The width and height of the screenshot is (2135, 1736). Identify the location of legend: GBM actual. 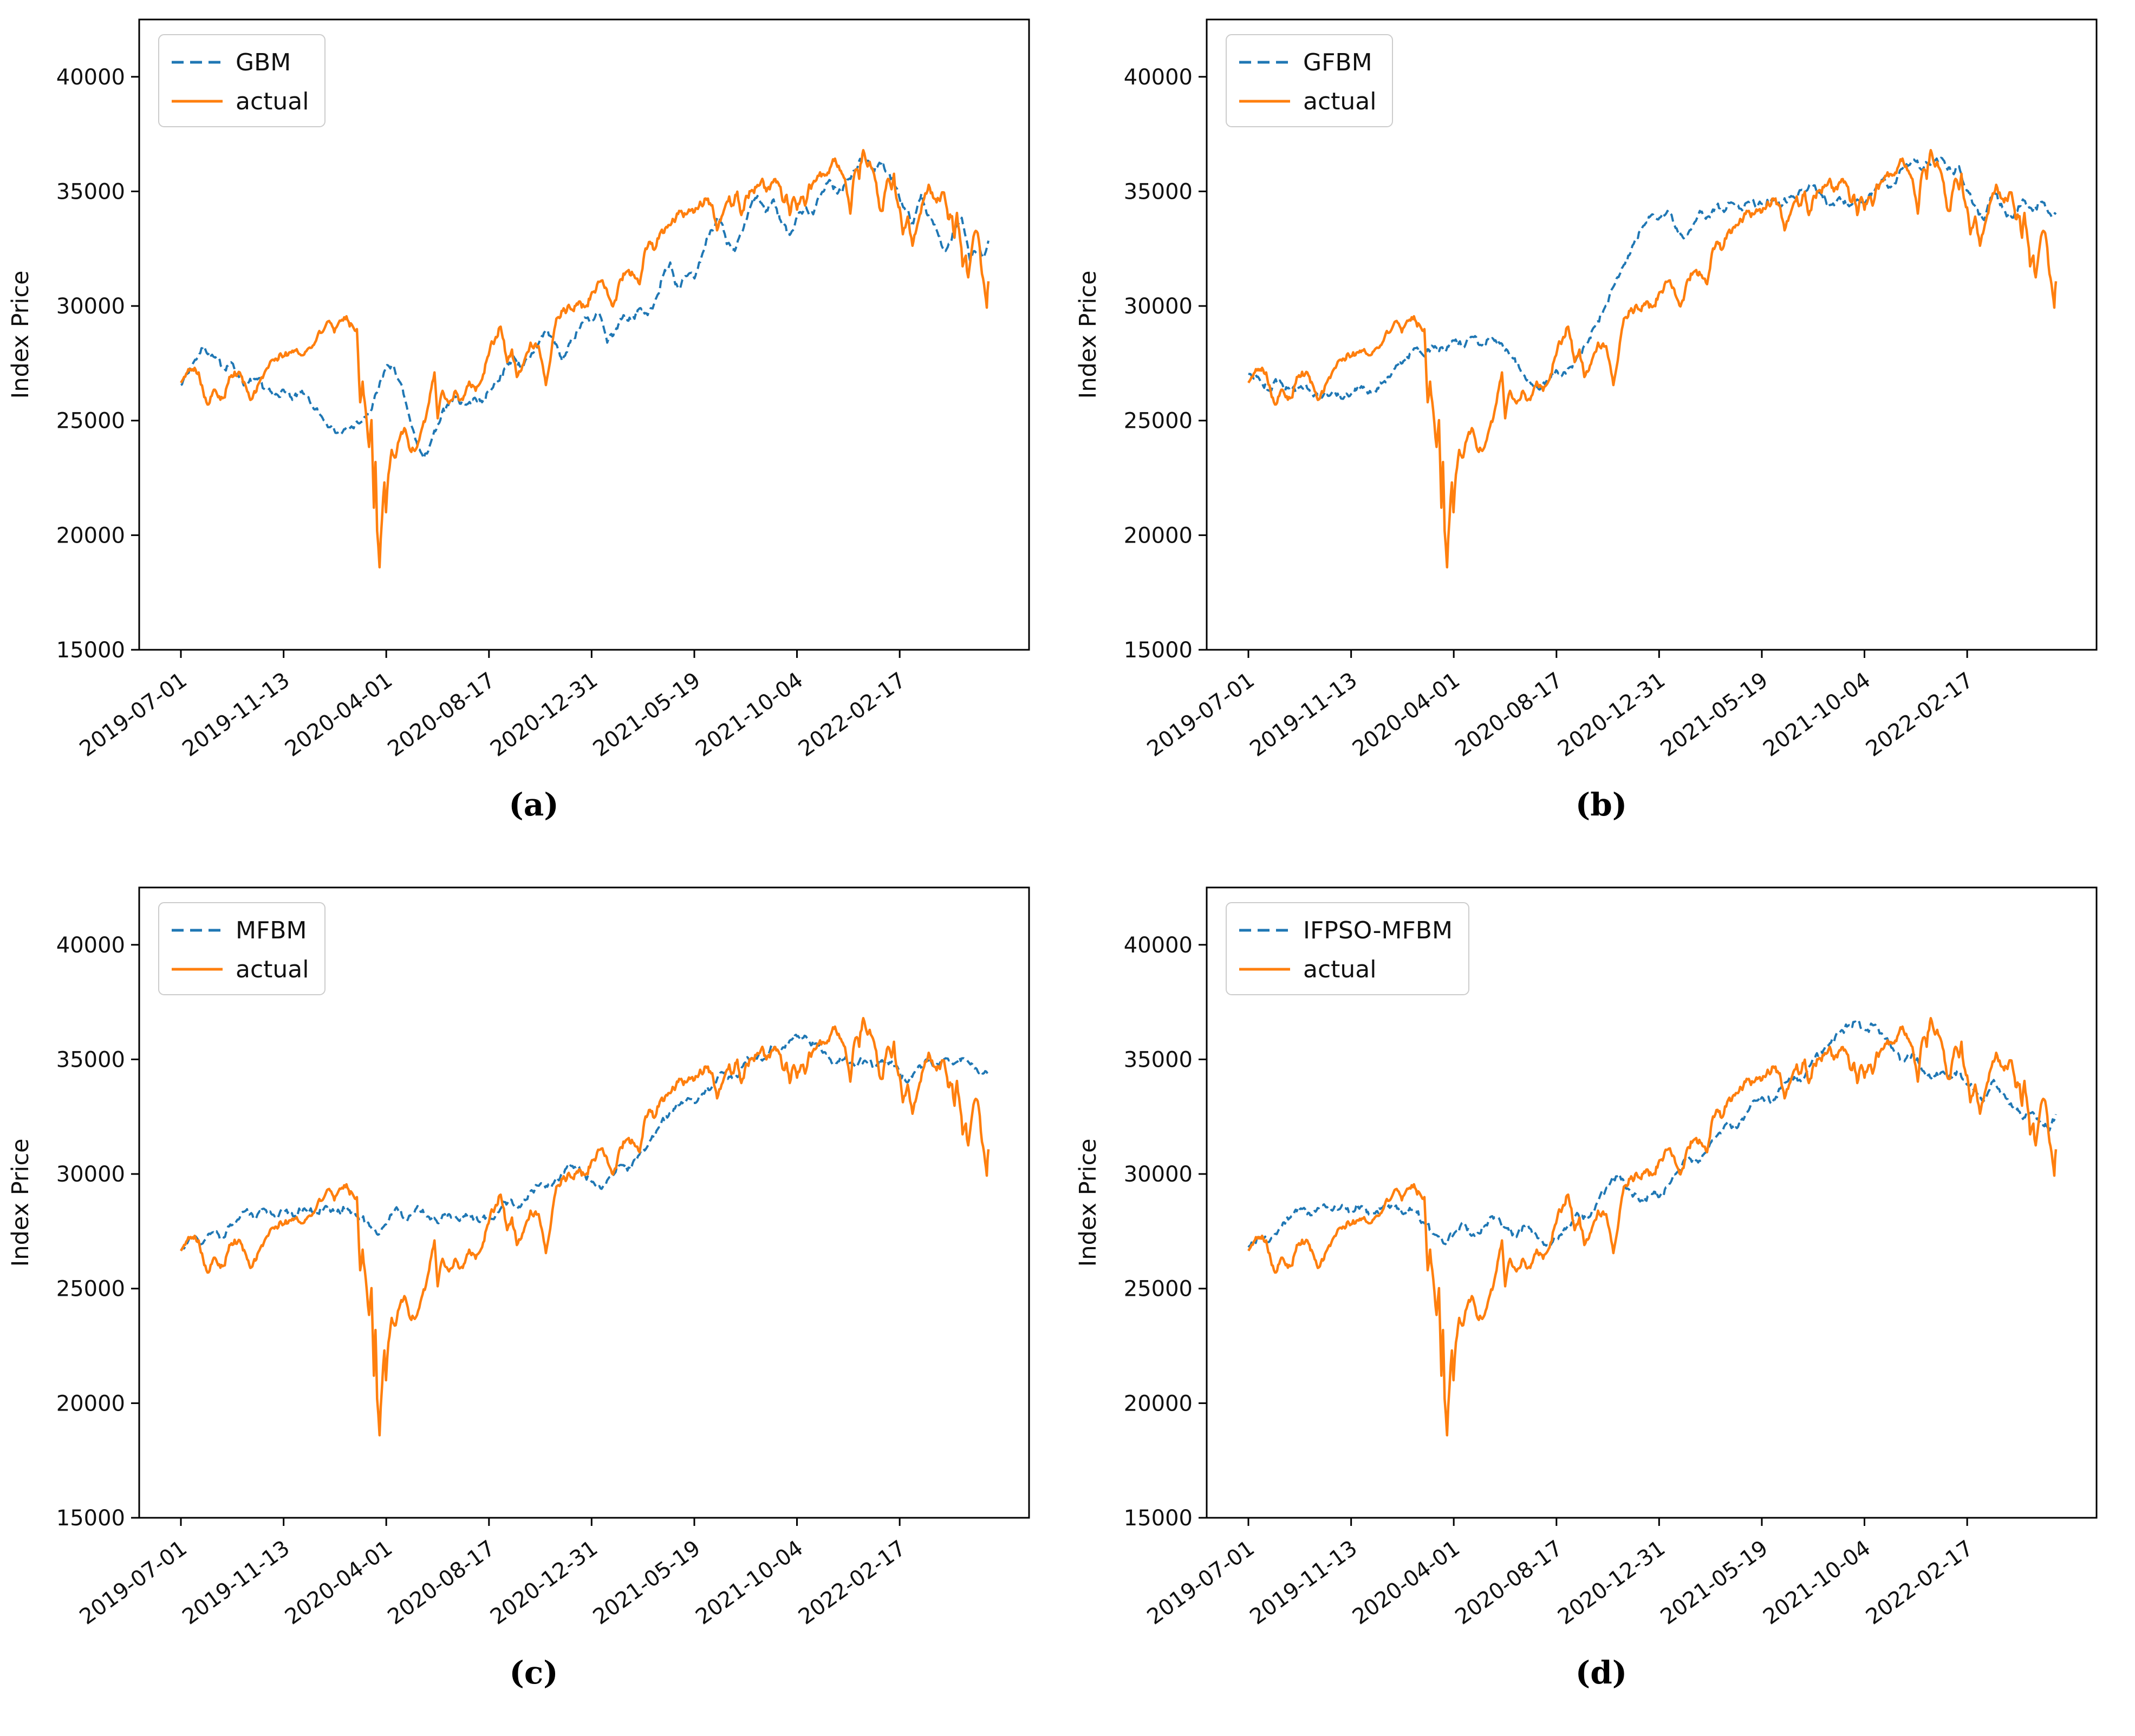
(242, 80).